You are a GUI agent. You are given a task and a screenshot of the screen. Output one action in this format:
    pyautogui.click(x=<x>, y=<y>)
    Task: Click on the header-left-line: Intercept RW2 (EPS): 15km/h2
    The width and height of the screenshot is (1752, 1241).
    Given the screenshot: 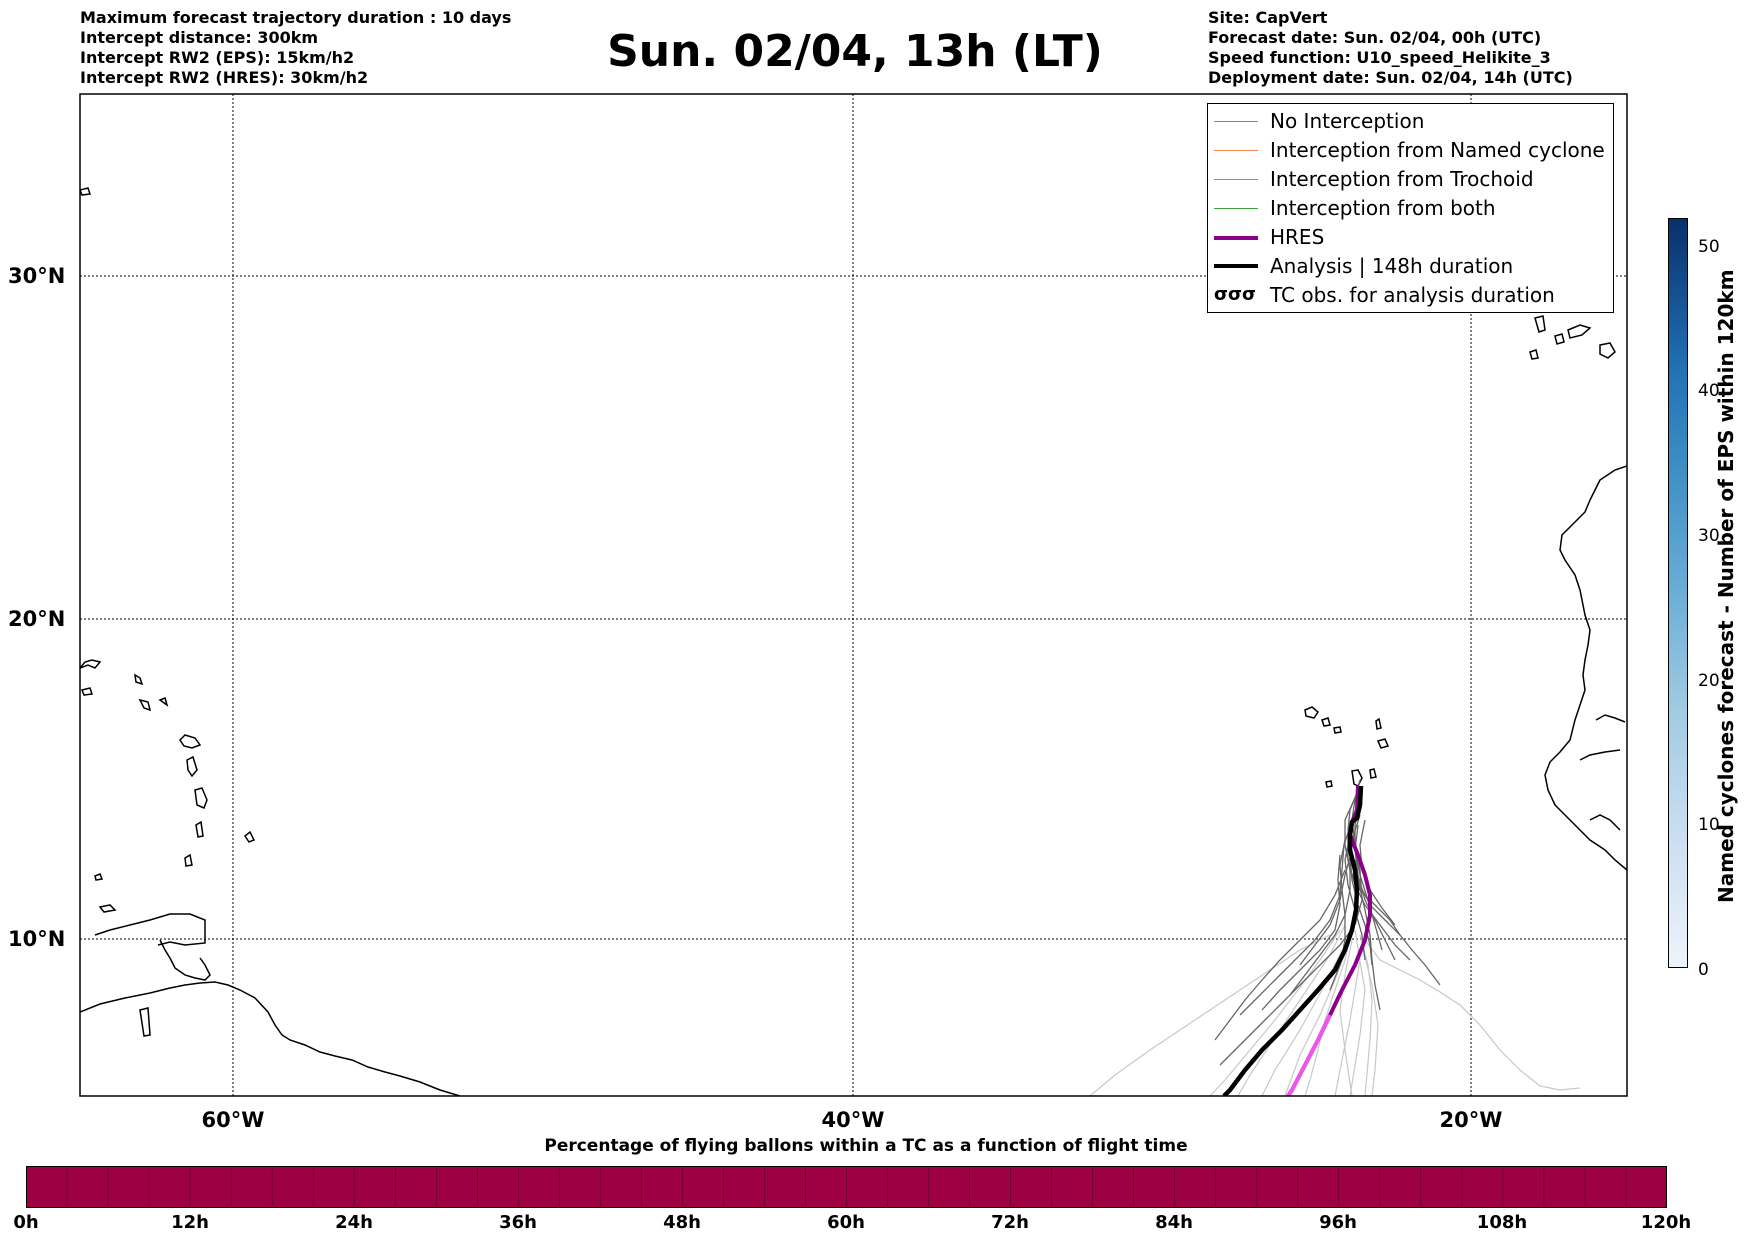 What is the action you would take?
    pyautogui.click(x=217, y=57)
    